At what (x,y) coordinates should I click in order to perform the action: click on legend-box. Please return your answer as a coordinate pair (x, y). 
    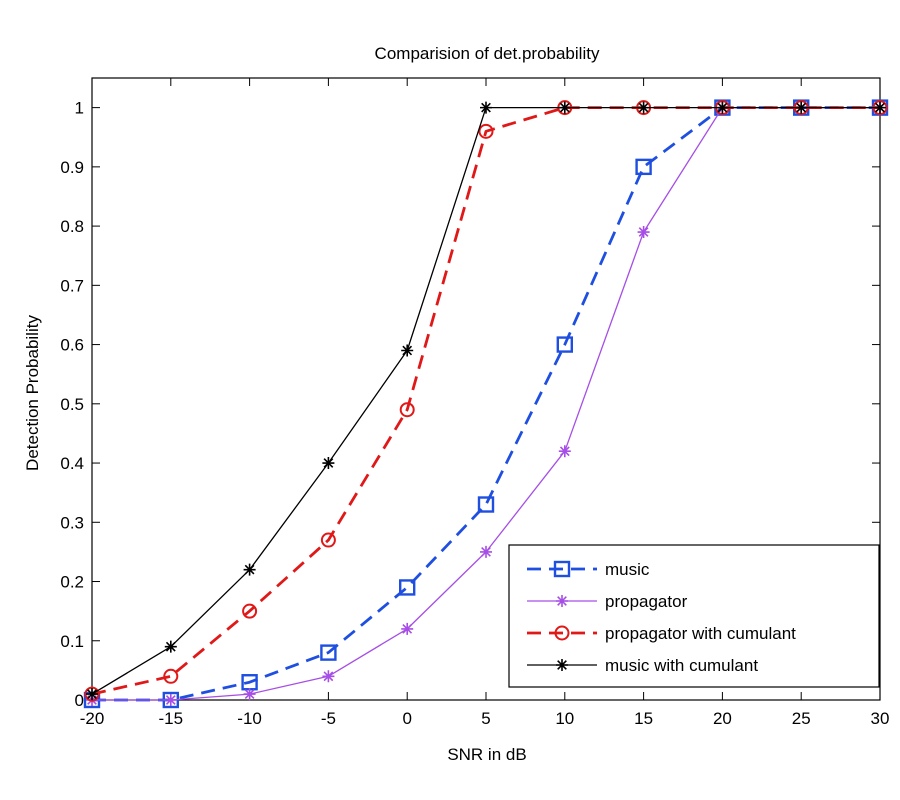
    Looking at the image, I should click on (694, 616).